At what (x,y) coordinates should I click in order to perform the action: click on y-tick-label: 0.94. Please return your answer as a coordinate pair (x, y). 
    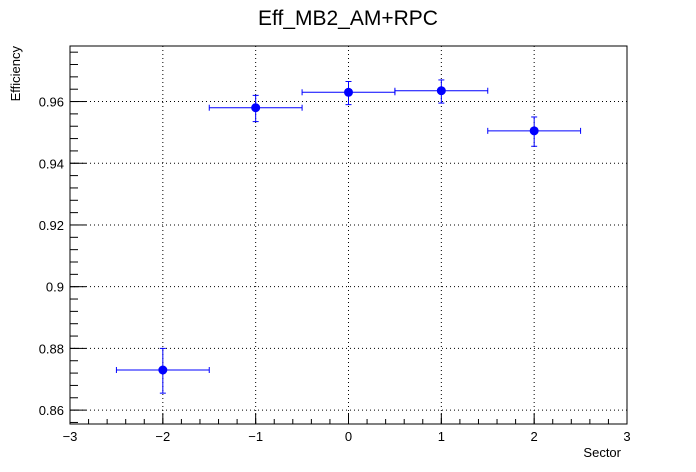
    Looking at the image, I should click on (51, 163).